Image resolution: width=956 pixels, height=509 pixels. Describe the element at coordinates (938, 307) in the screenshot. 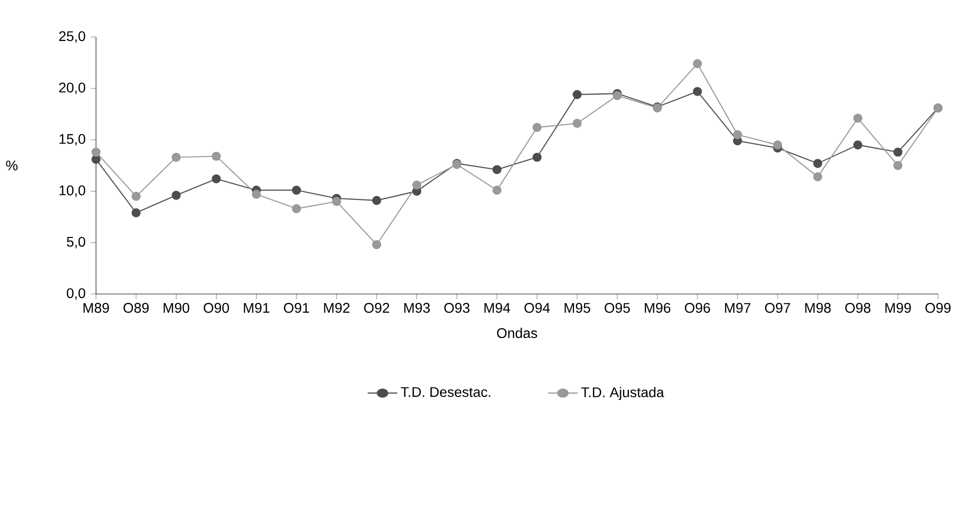

I see `x-tick-label: O99` at that location.